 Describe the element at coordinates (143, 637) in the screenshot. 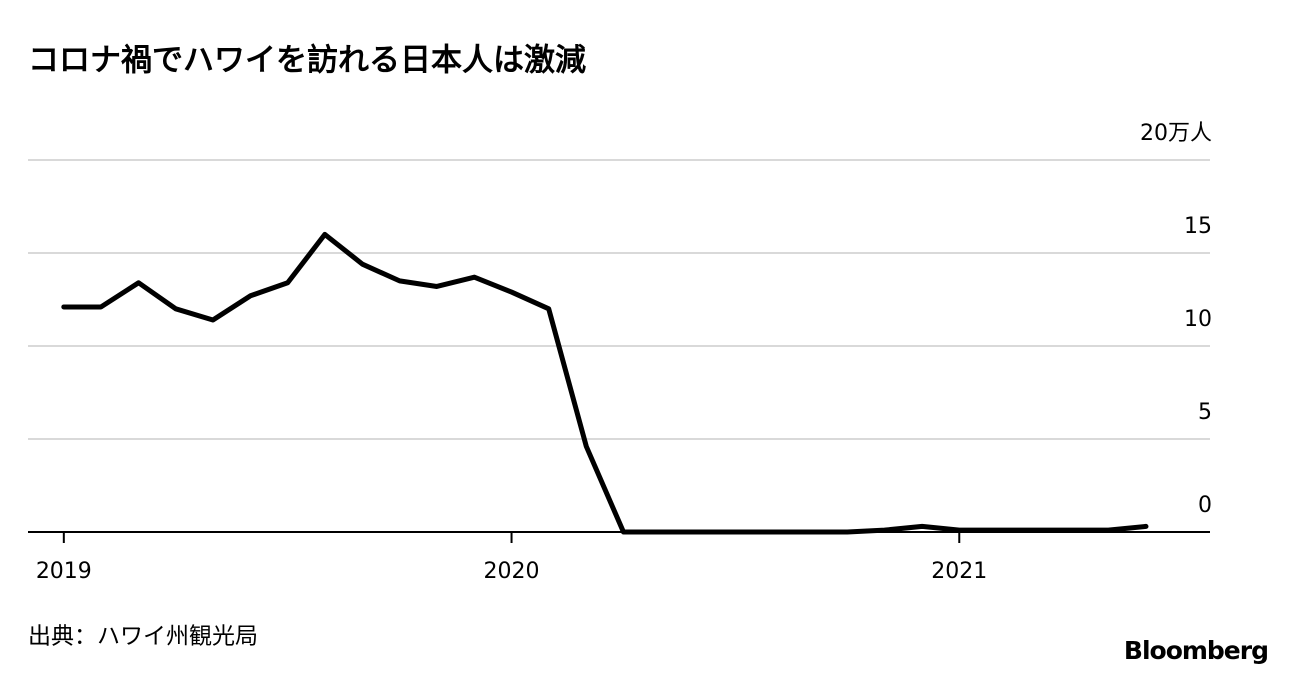

I see `source: 出典：ハワイ州観光局` at that location.